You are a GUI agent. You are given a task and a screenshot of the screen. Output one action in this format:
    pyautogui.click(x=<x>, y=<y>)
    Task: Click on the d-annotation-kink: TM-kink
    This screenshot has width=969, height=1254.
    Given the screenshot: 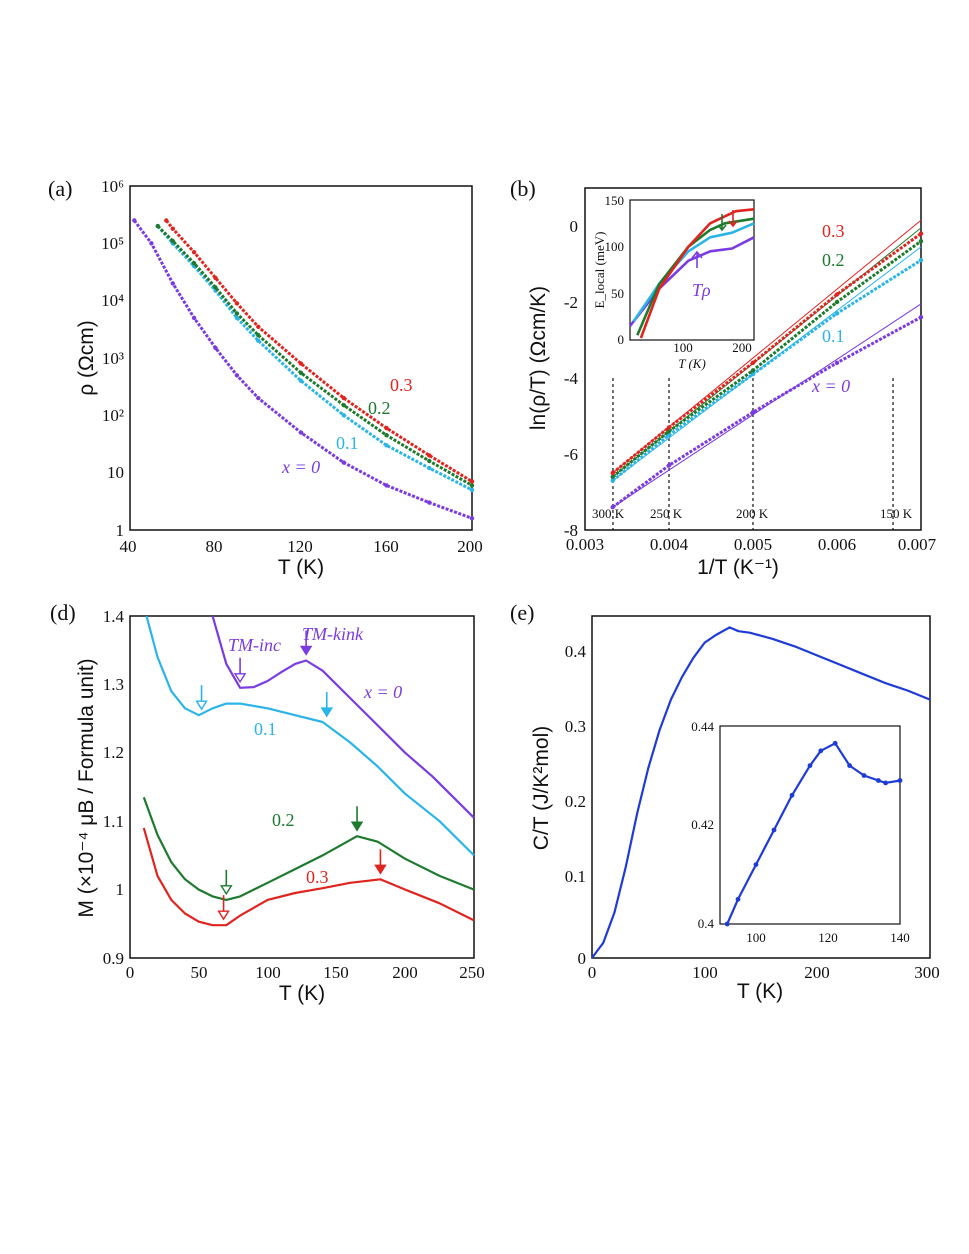 What is the action you would take?
    pyautogui.click(x=333, y=634)
    